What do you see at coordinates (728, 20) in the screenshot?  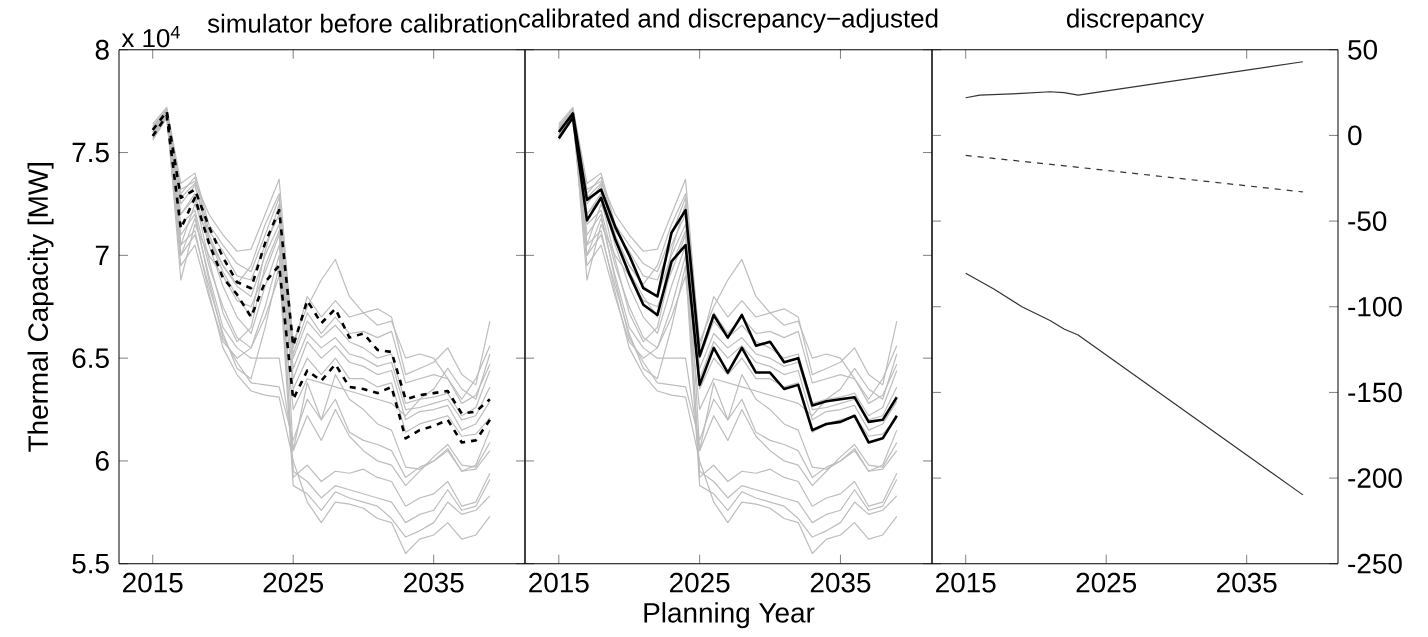 I see `chart-title: calibrated and discrepancy−adjusted` at bounding box center [728, 20].